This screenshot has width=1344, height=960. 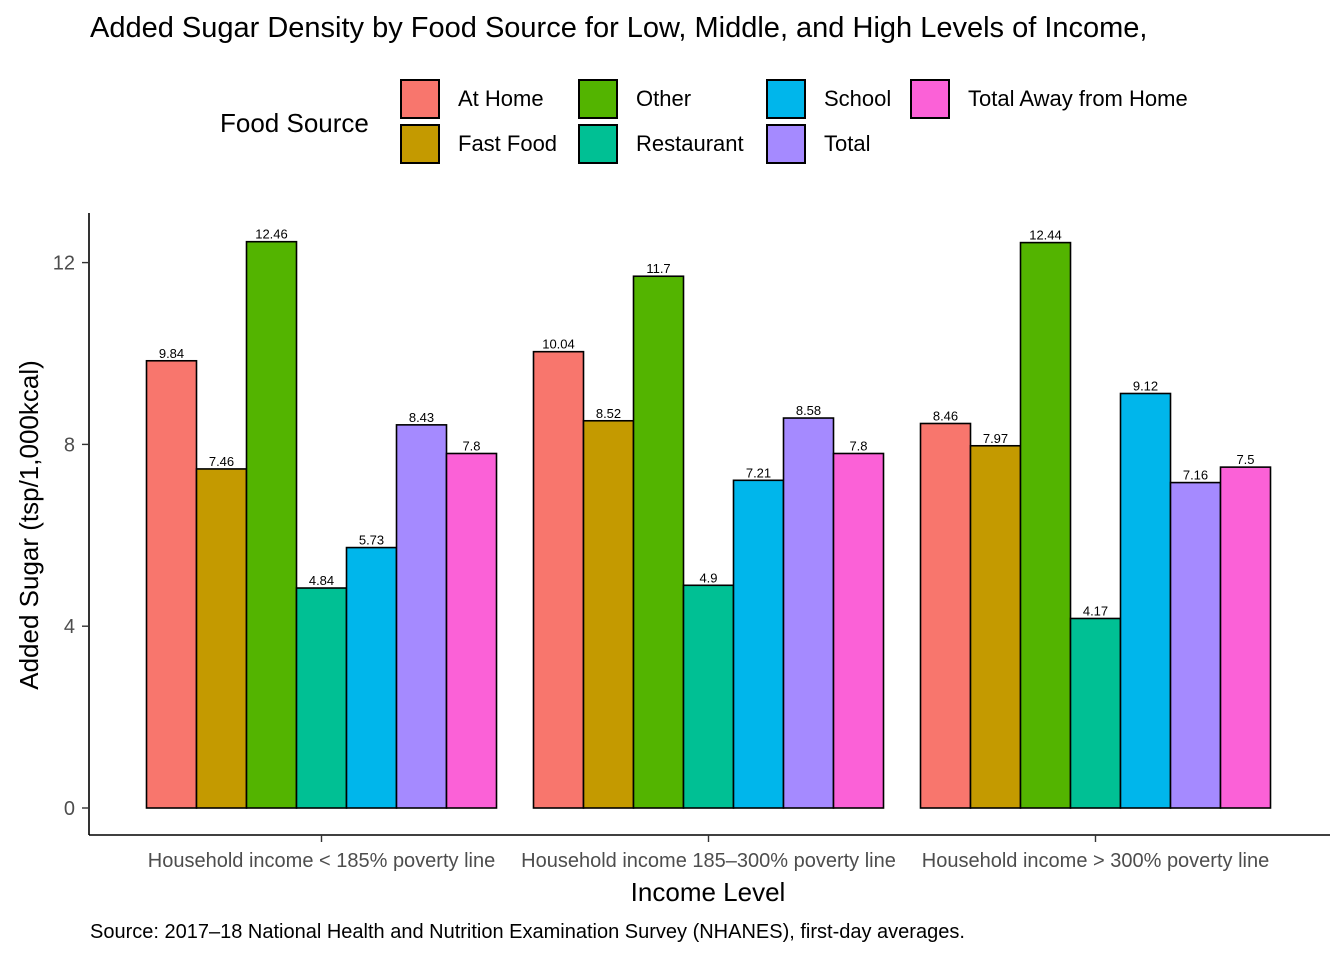 What do you see at coordinates (69, 809) in the screenshot?
I see `y-tick-label-0: 0` at bounding box center [69, 809].